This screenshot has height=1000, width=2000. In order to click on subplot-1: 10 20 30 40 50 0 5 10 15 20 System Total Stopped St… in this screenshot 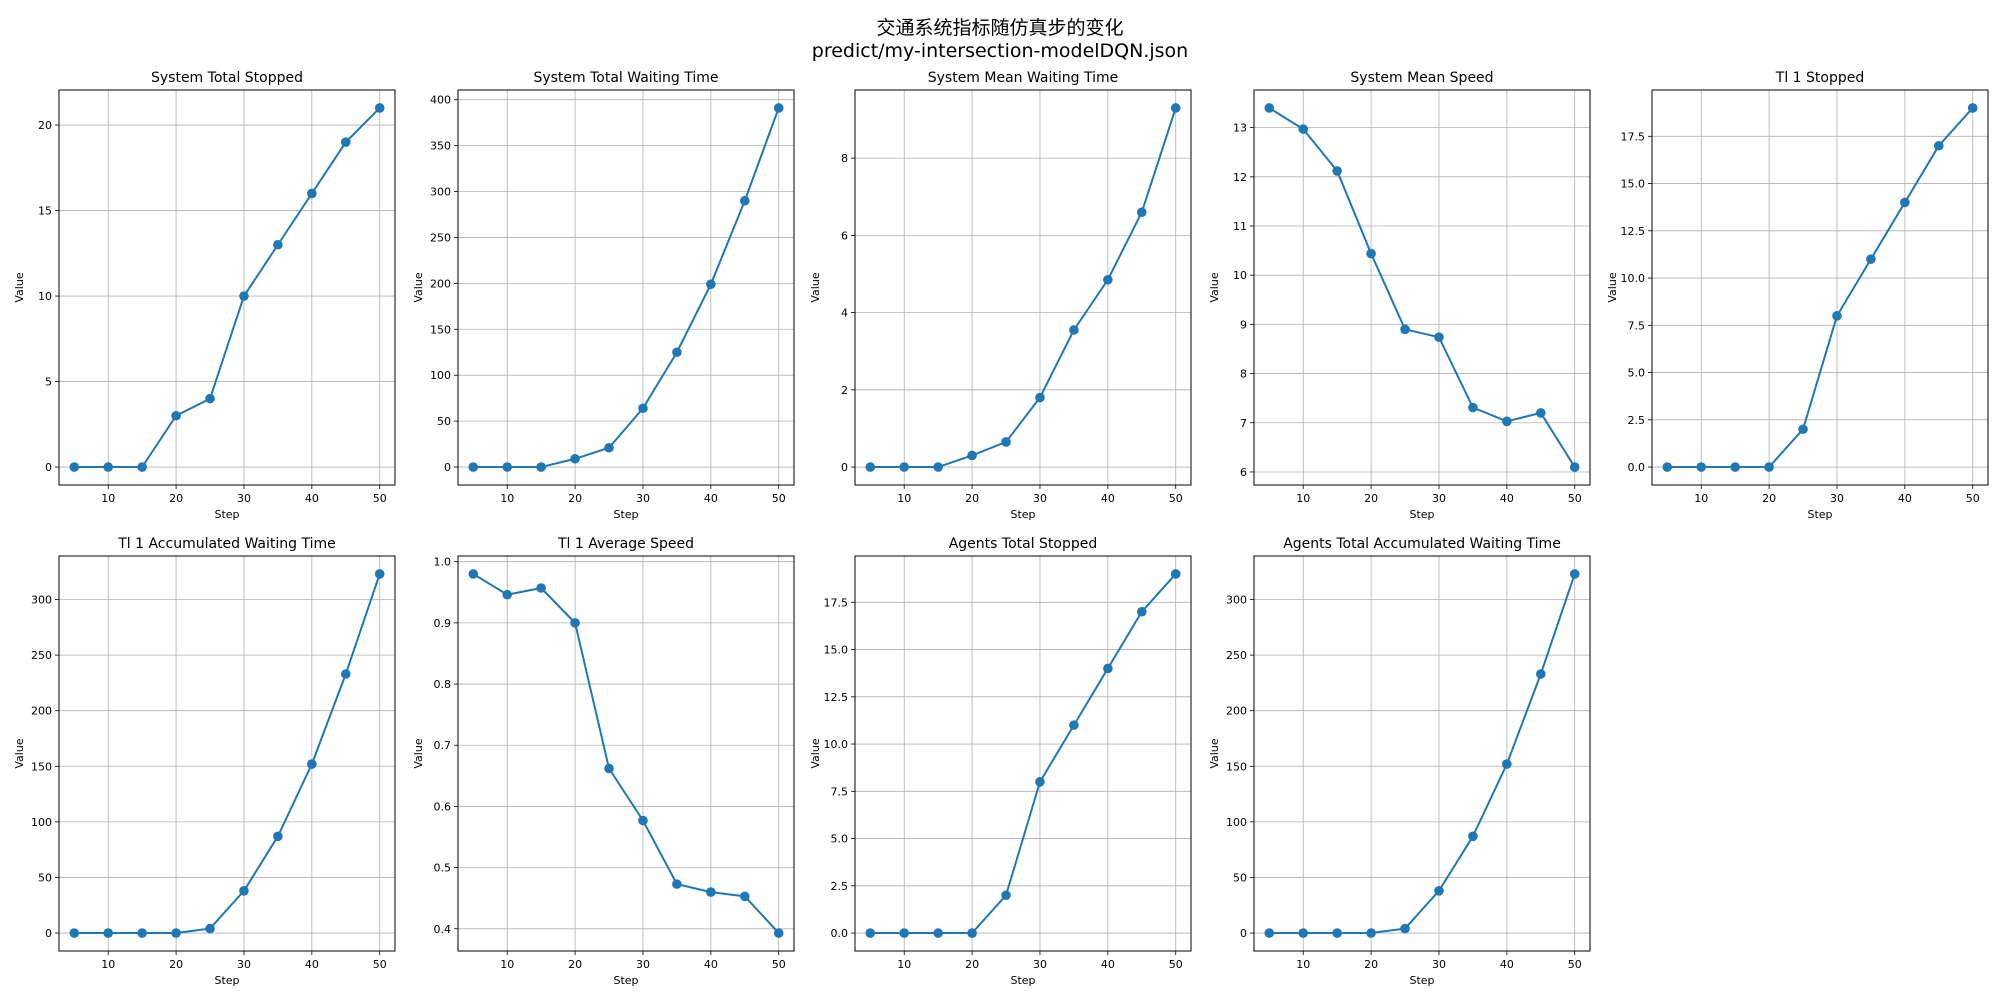, I will do `click(204, 295)`.